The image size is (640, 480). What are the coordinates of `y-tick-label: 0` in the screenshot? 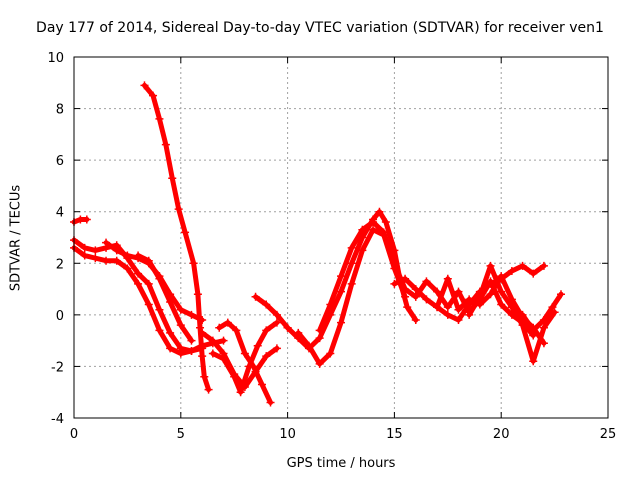 It's located at (60, 316).